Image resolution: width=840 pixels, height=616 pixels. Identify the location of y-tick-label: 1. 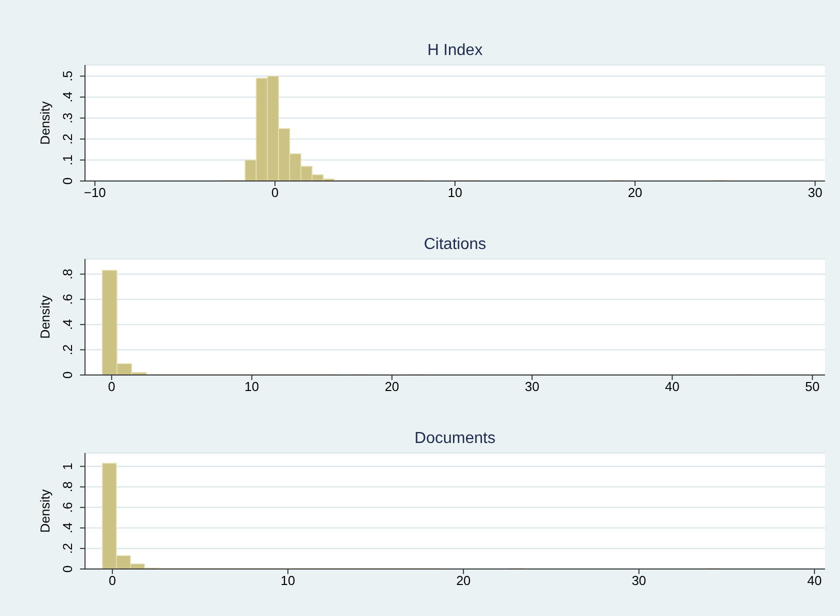
(67, 466).